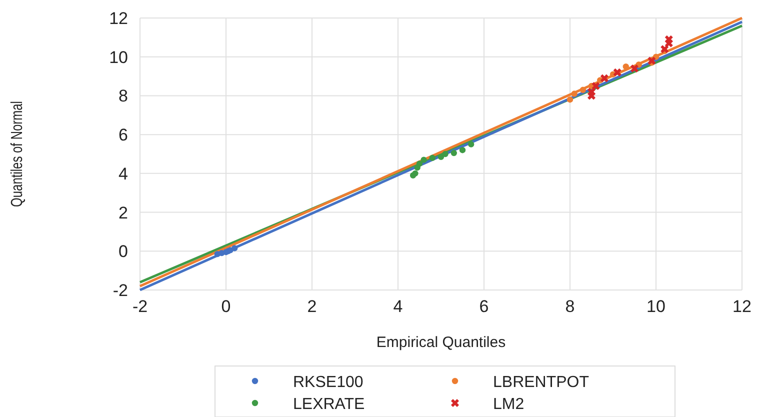 The width and height of the screenshot is (761, 417). I want to click on y-axis-title: Quantiles of Normal, so click(16, 154).